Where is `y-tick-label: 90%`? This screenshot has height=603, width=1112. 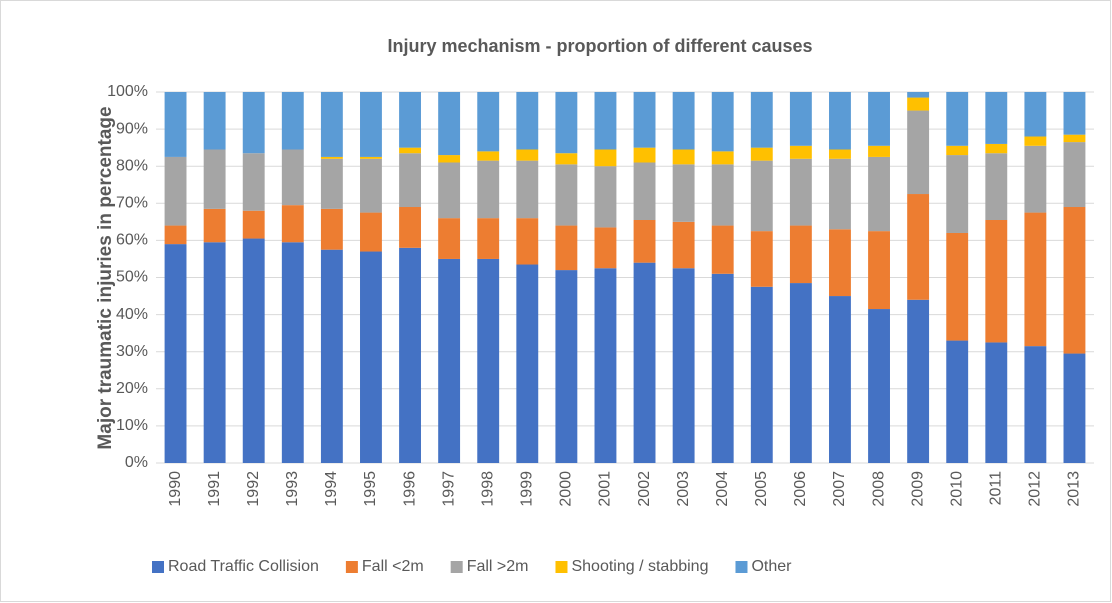
y-tick-label: 90% is located at coordinates (132, 128).